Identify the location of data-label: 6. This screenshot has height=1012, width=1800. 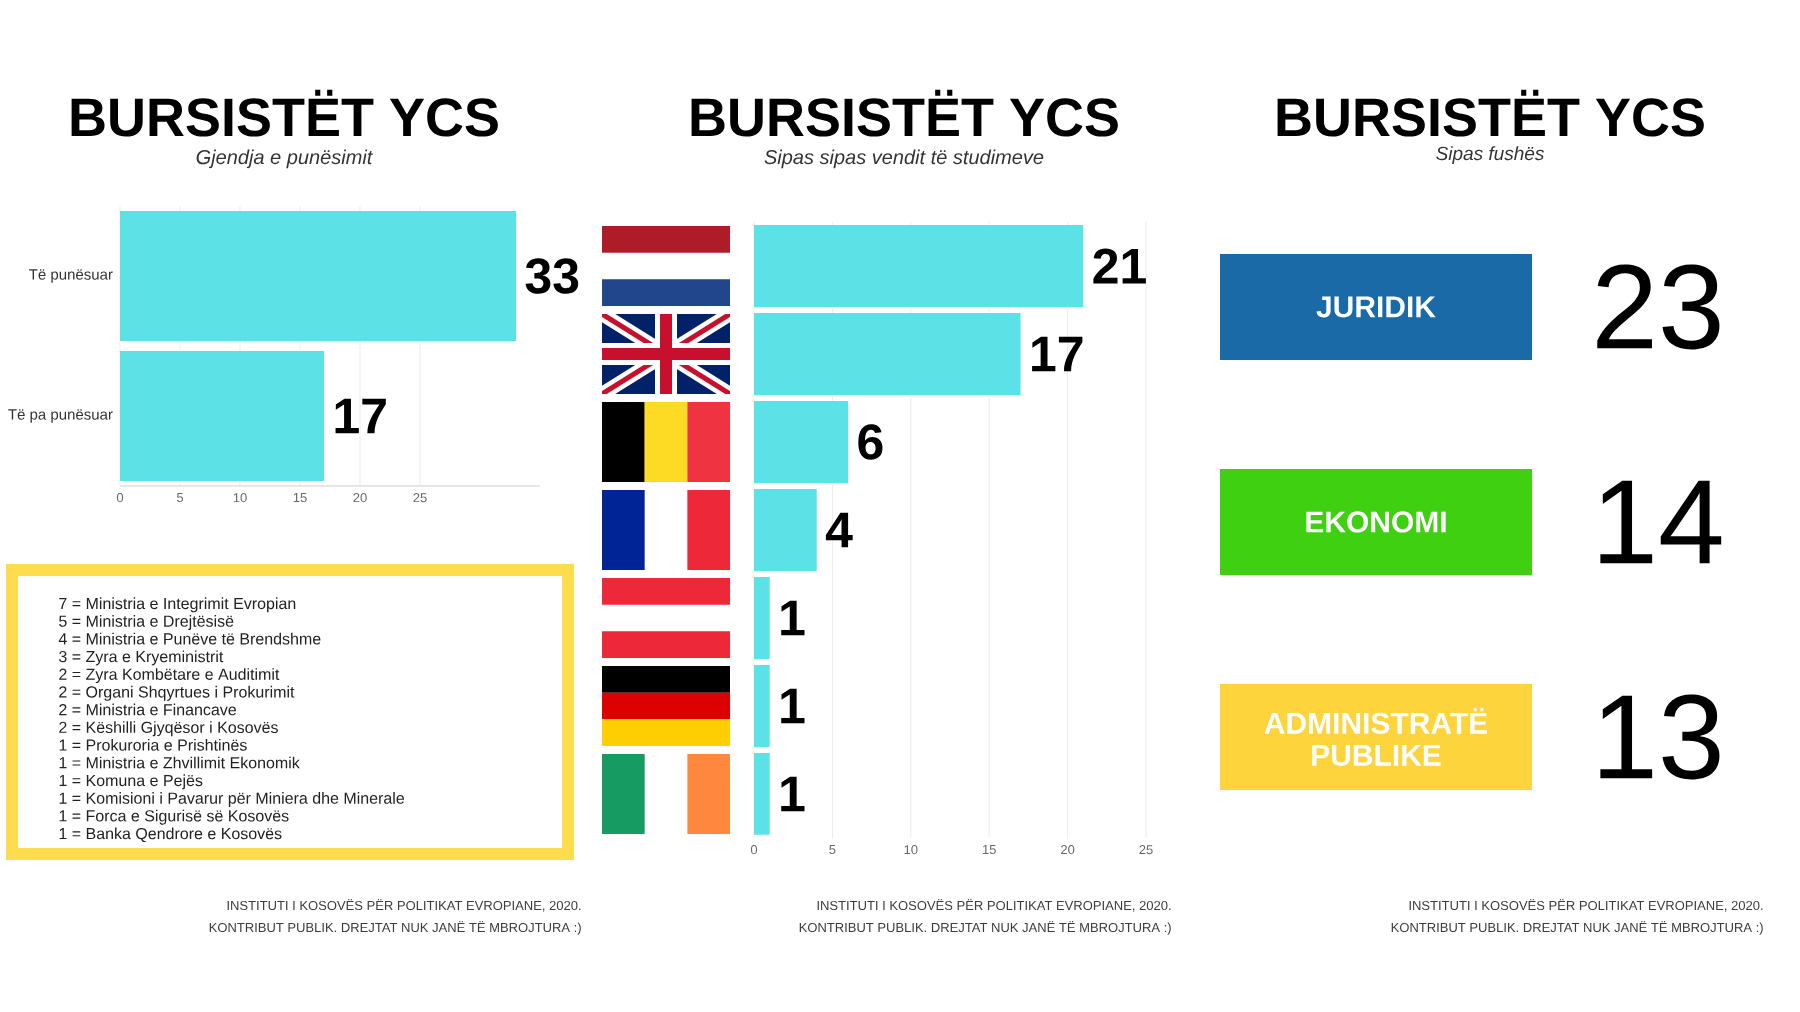
(870, 442).